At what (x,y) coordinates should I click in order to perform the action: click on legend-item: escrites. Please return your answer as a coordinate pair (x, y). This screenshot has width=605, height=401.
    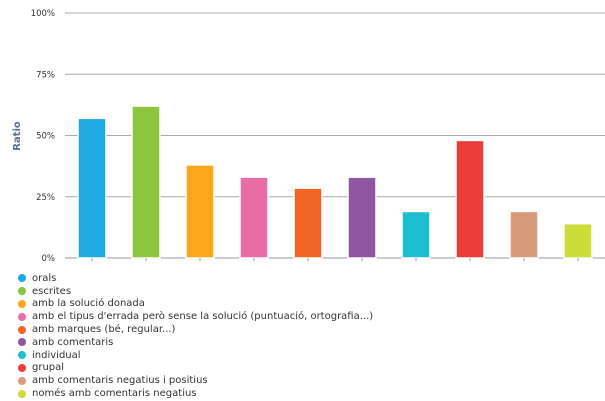
    Looking at the image, I should click on (195, 291).